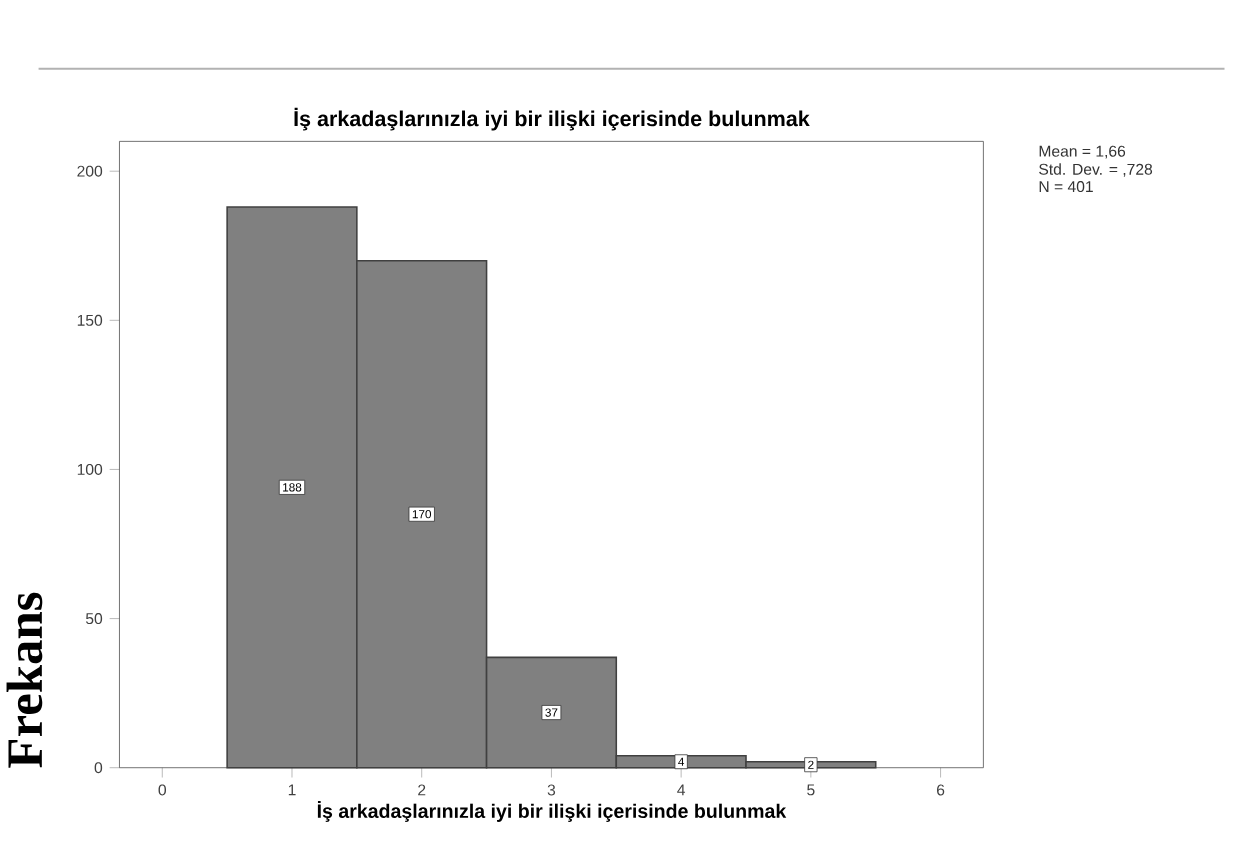  What do you see at coordinates (24, 680) in the screenshot?
I see `y-axis-title: Frekans` at bounding box center [24, 680].